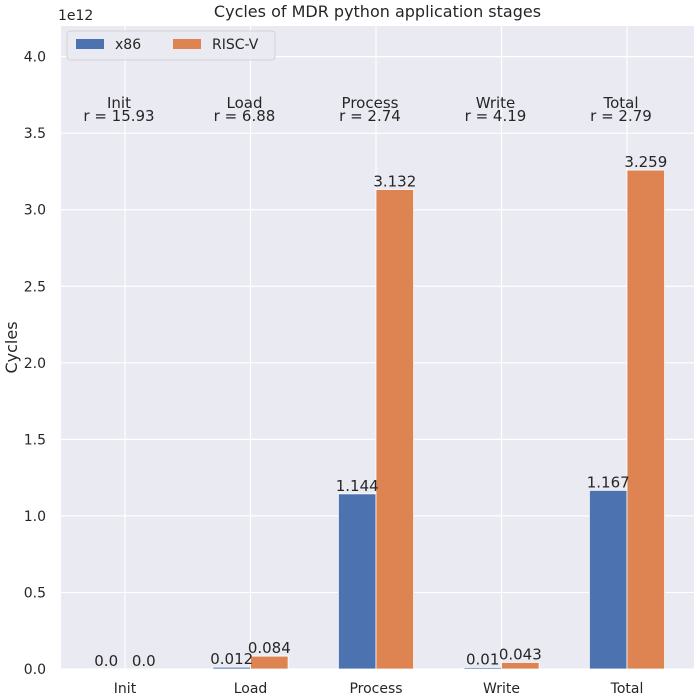 This screenshot has height=700, width=700. I want to click on bar-value-label: 0.012, so click(231, 659).